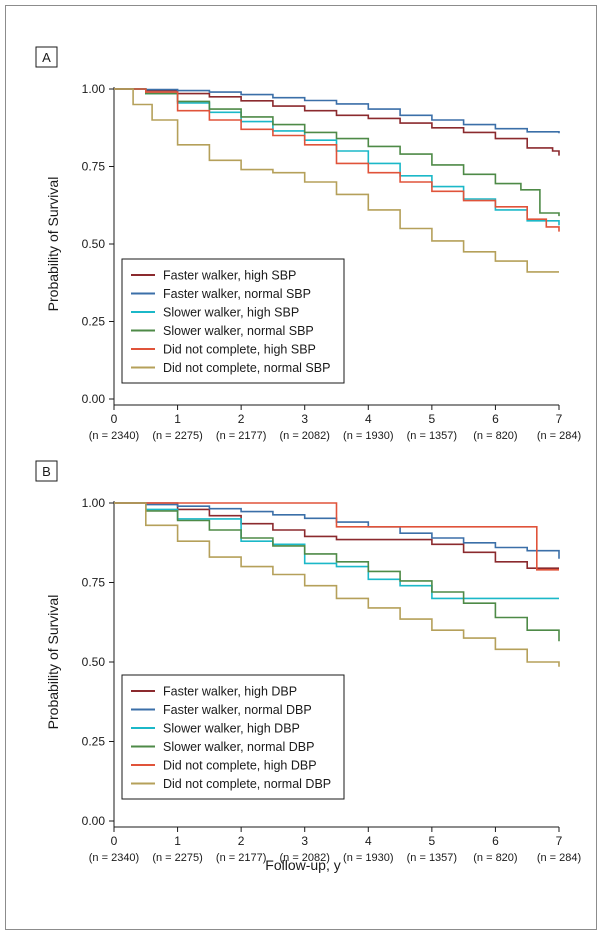  I want to click on survival-curve-faster-walker-high-sbp, so click(337, 122).